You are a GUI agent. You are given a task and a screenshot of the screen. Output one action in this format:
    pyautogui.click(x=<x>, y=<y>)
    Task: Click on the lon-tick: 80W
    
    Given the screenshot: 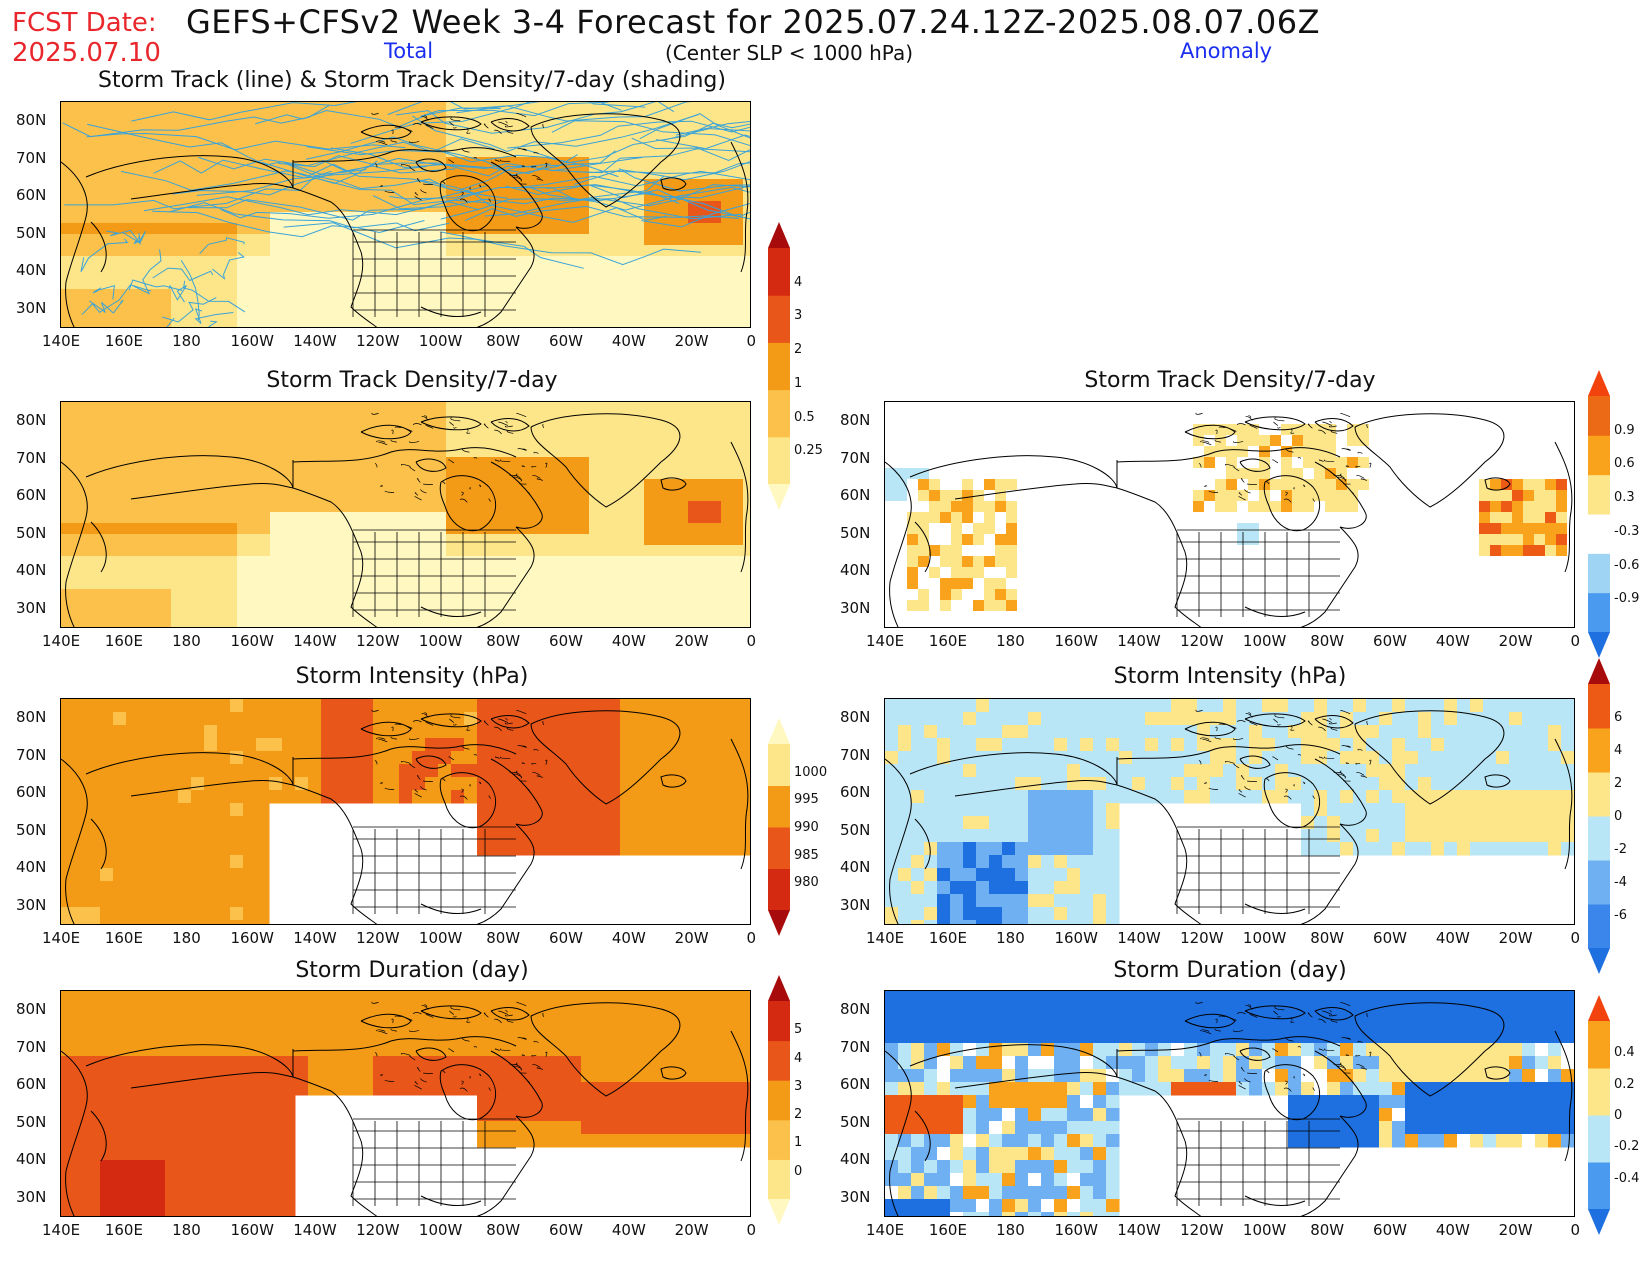 What is the action you would take?
    pyautogui.click(x=1327, y=1230)
    